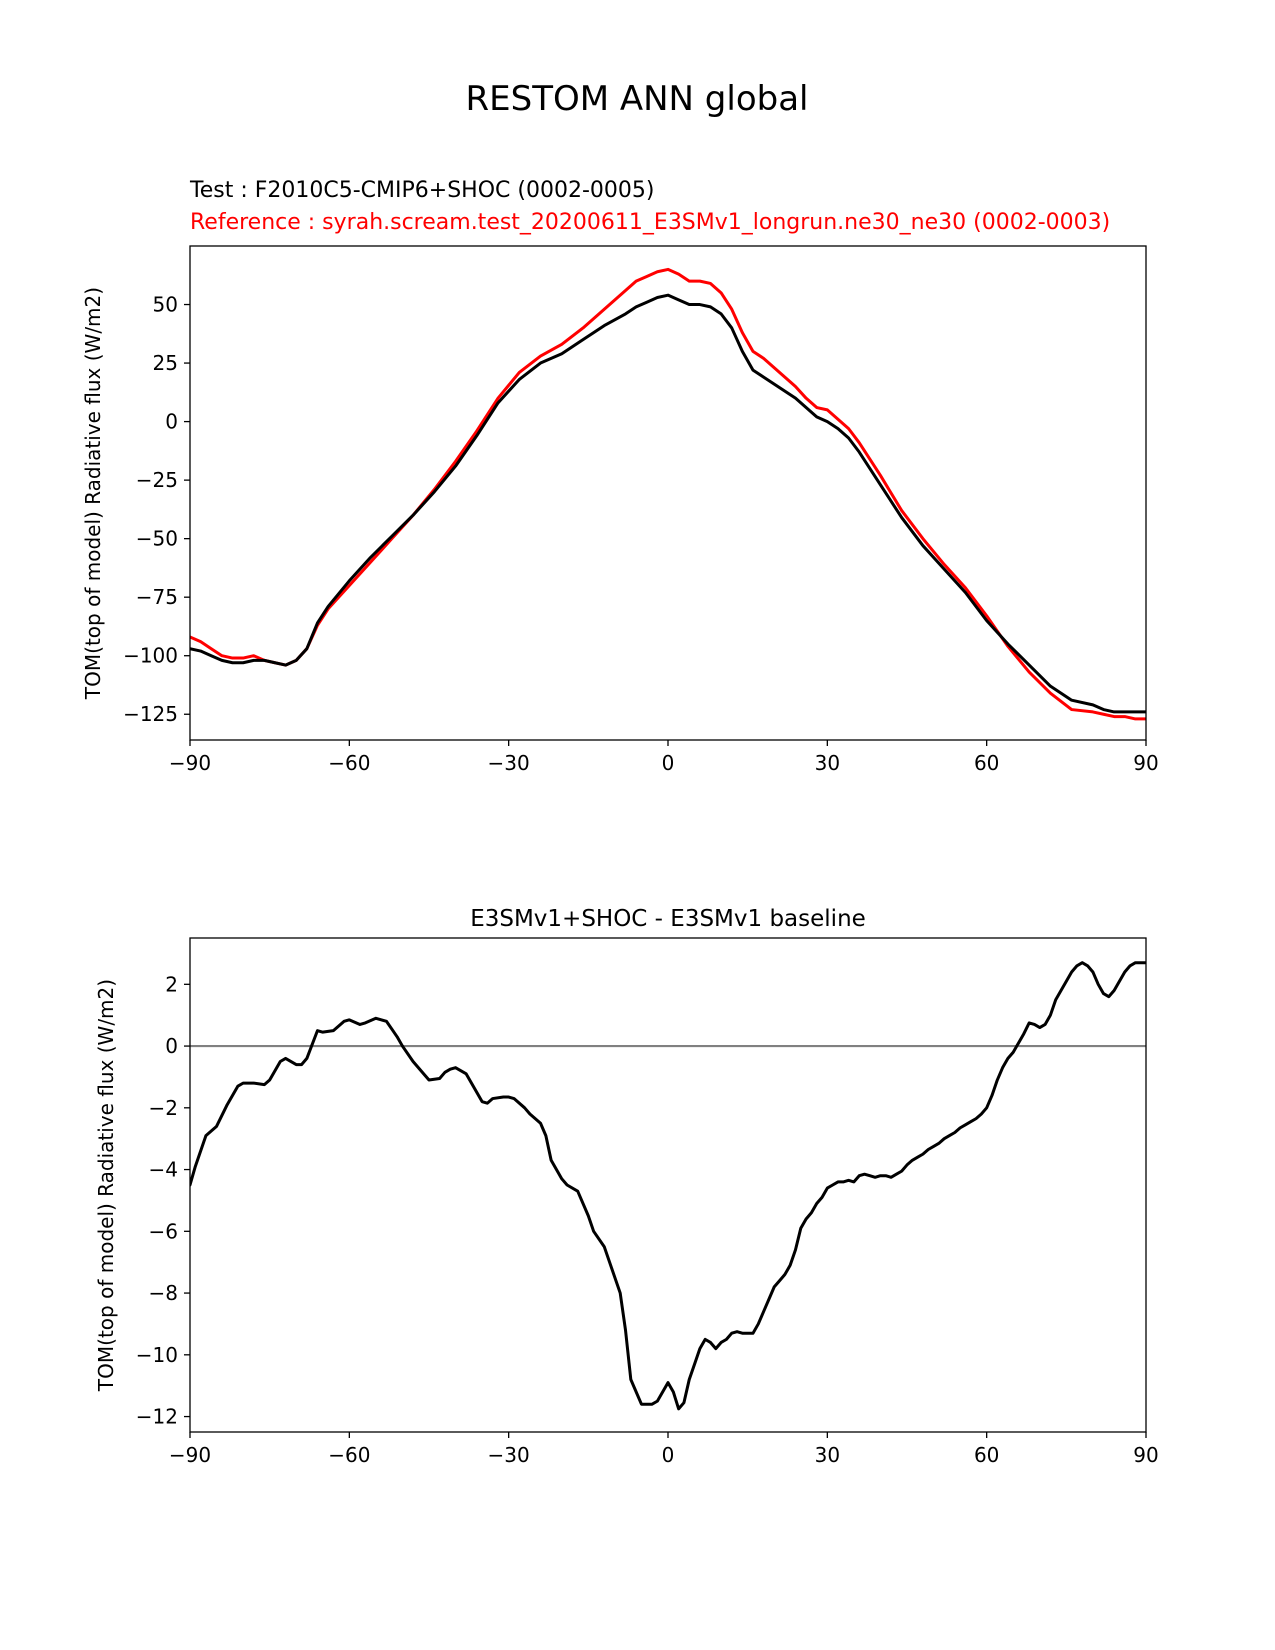 This screenshot has width=1275, height=1650. What do you see at coordinates (163, 1170) in the screenshot?
I see `bottom-ytick-label: −4` at bounding box center [163, 1170].